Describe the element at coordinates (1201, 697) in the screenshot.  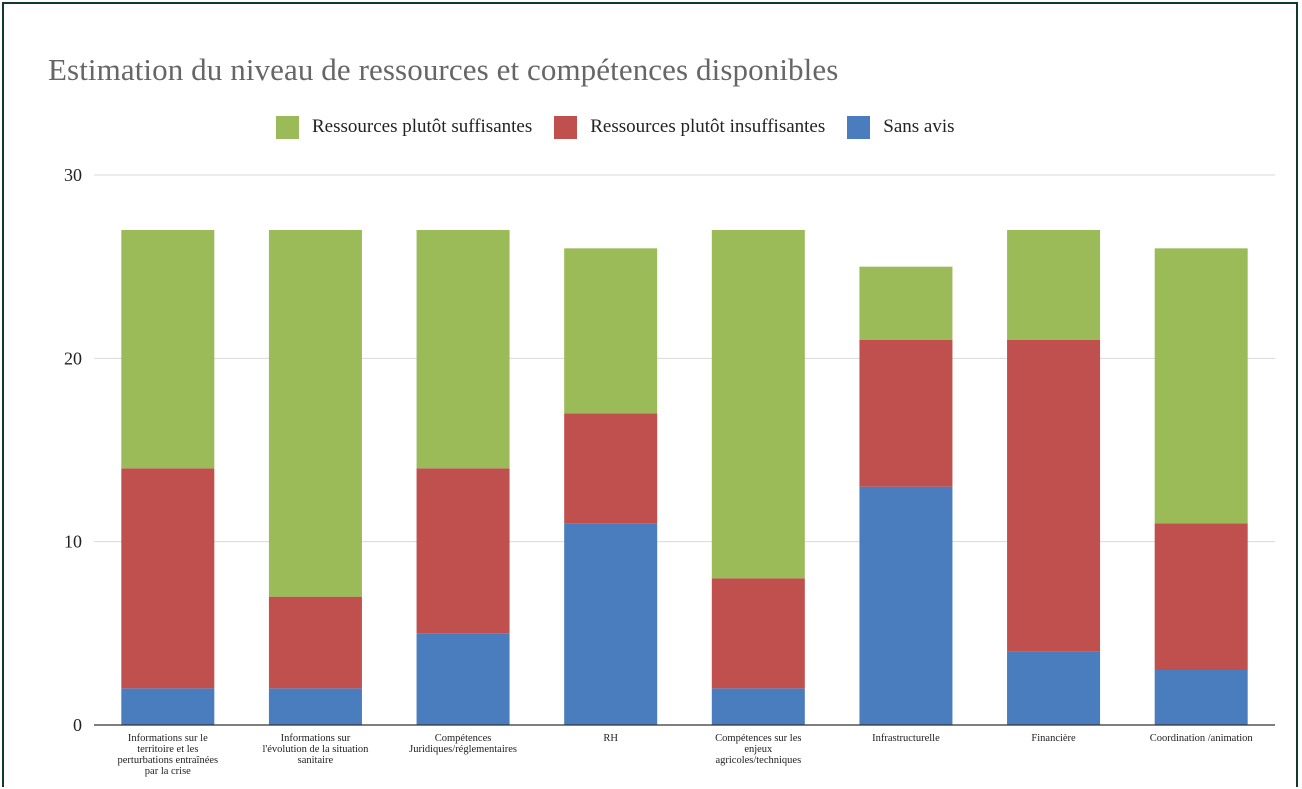
I see `bar-segment-cat8-series1` at that location.